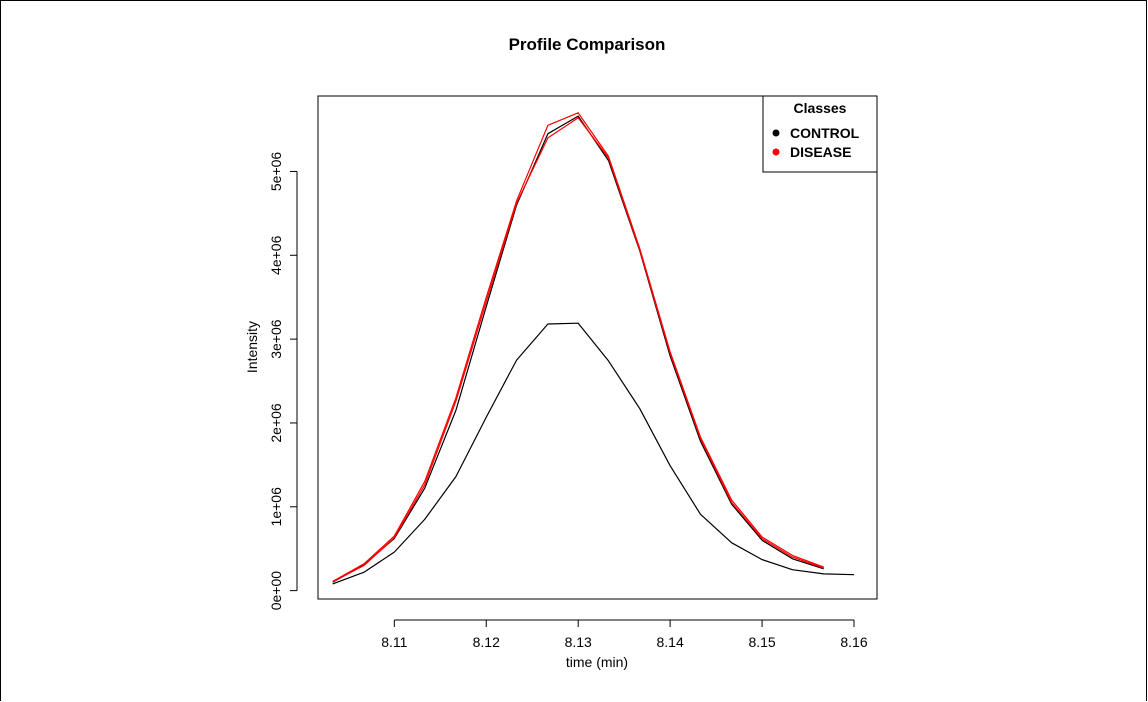 This screenshot has width=1148, height=702. Describe the element at coordinates (394, 642) in the screenshot. I see `x-tick-label: 8.11` at that location.